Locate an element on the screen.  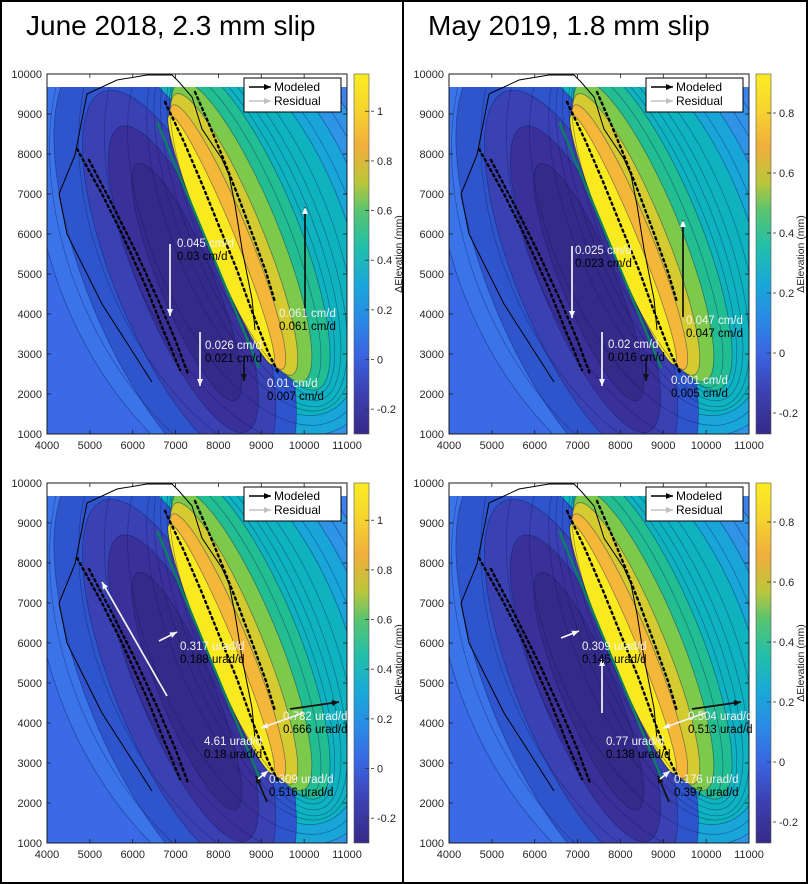
x-tick-label: 4000 is located at coordinates (47, 855).